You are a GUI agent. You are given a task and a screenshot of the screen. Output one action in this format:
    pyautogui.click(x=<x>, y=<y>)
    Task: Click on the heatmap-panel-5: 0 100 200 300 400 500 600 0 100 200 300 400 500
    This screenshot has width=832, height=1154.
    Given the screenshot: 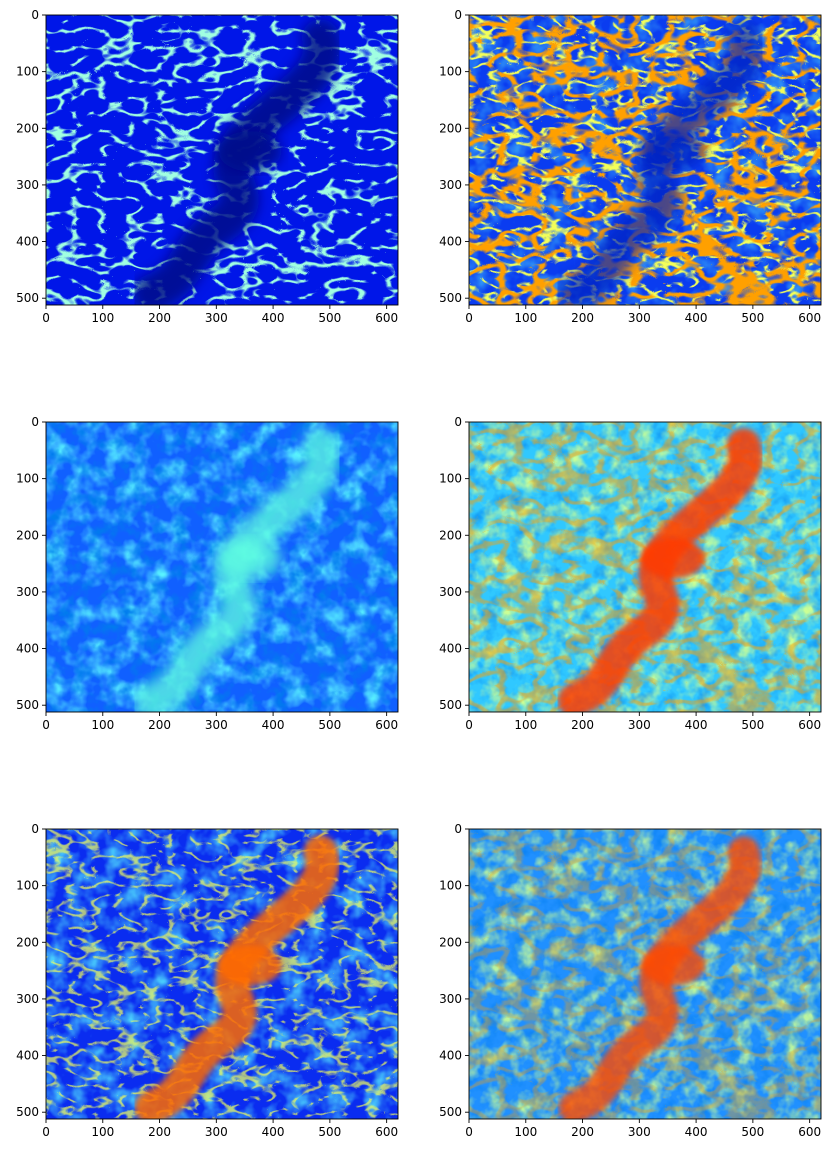 What is the action you would take?
    pyautogui.click(x=207, y=980)
    